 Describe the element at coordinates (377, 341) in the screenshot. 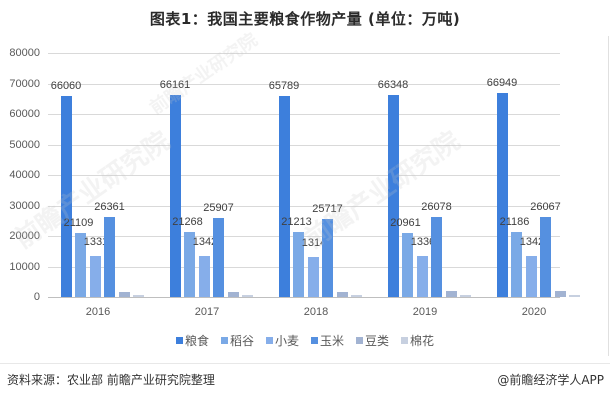

I see `legend-label: 豆类` at that location.